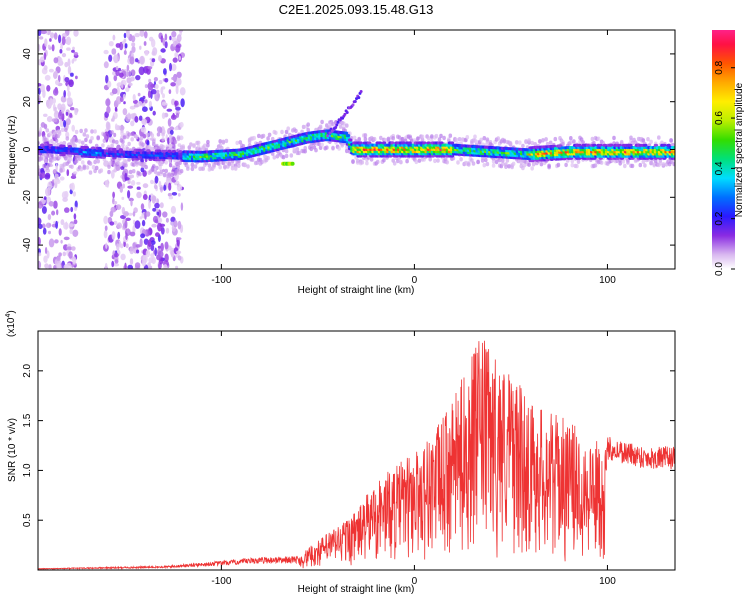 This screenshot has width=750, height=600. What do you see at coordinates (27, 149) in the screenshot?
I see `y-tick-label: 0` at bounding box center [27, 149].